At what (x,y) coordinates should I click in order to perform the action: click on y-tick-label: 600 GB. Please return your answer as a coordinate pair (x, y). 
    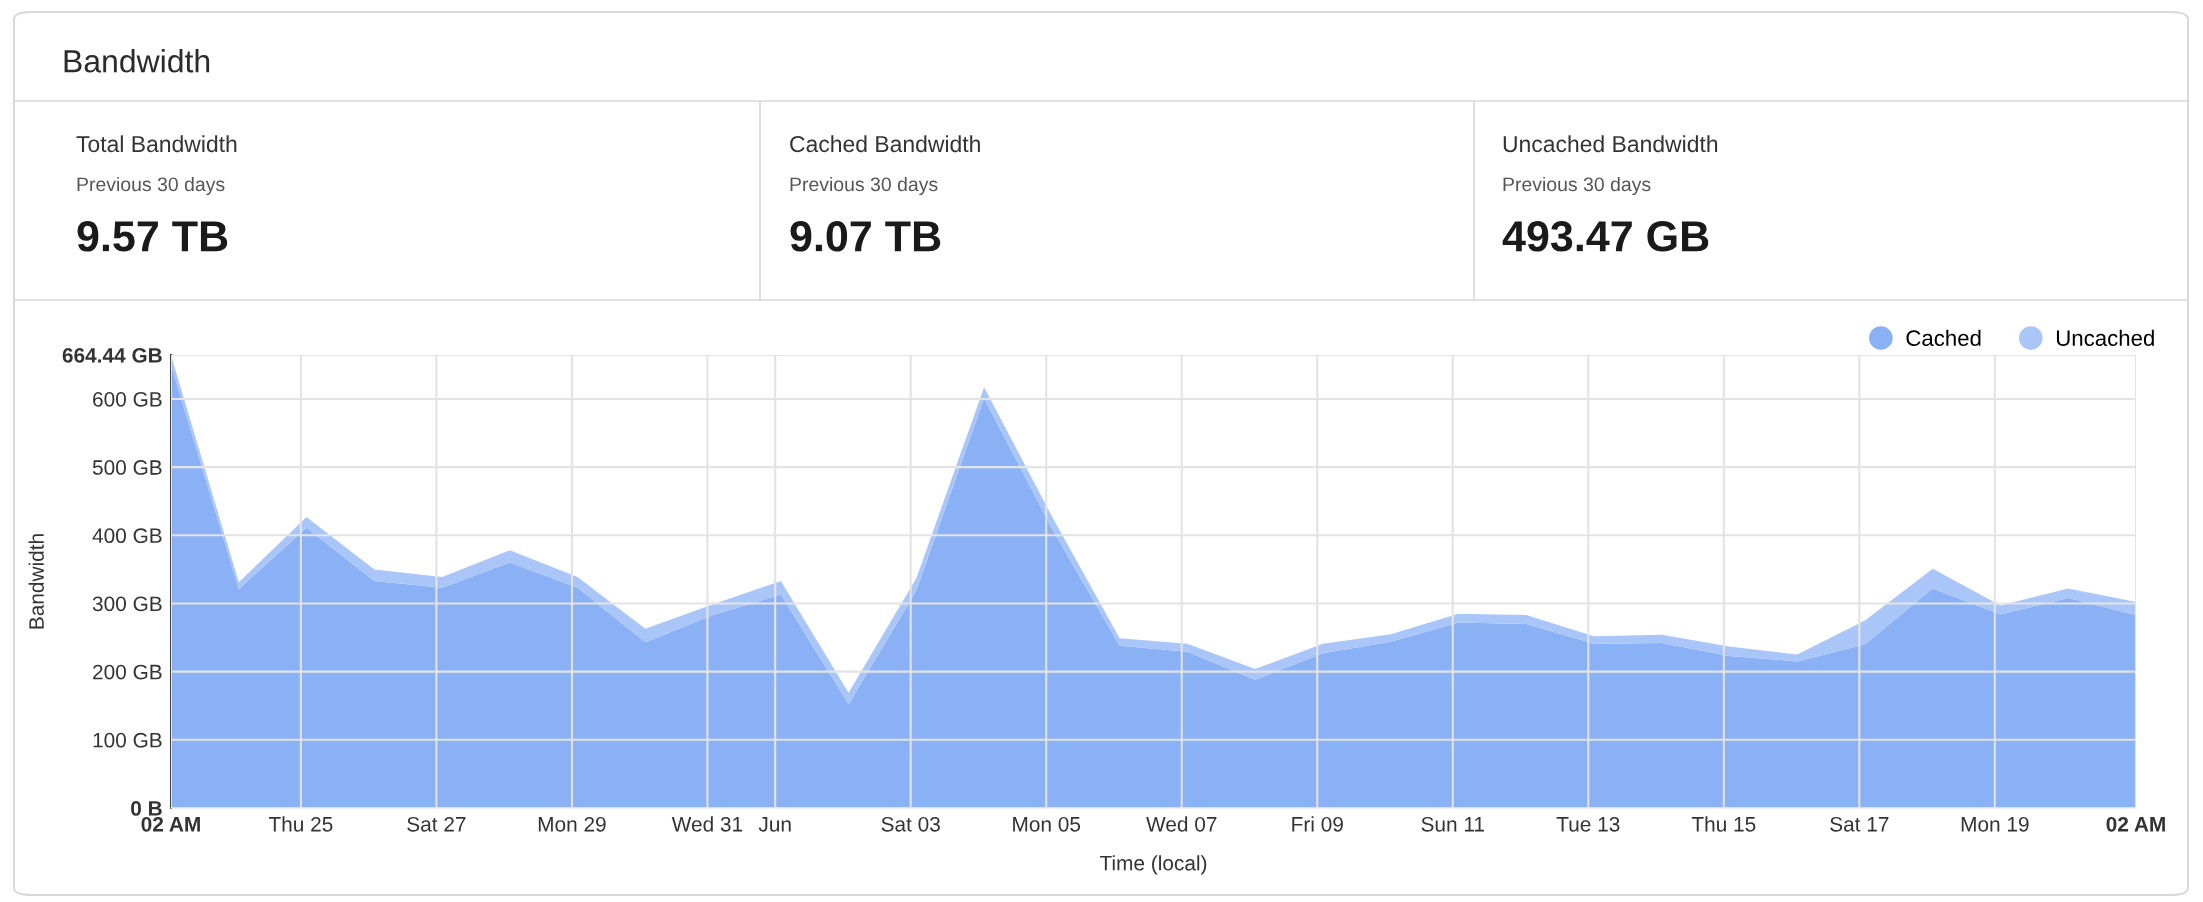
    Looking at the image, I should click on (127, 399).